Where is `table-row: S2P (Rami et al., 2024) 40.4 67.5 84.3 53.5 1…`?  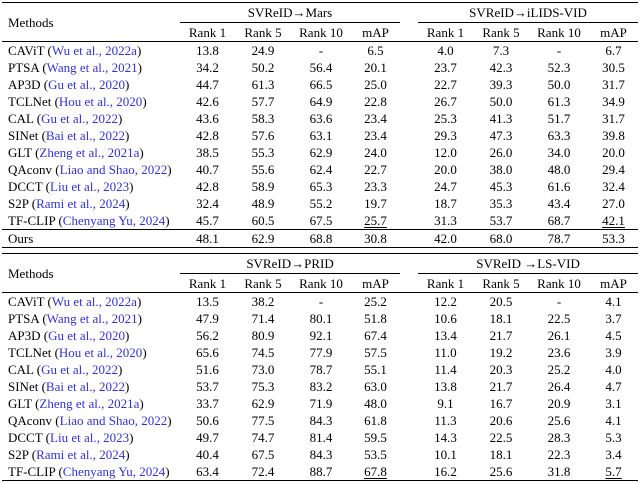 table-row: S2P (Rami et al., 2024) 40.4 67.5 84.3 53.5 1… is located at coordinates (320, 454).